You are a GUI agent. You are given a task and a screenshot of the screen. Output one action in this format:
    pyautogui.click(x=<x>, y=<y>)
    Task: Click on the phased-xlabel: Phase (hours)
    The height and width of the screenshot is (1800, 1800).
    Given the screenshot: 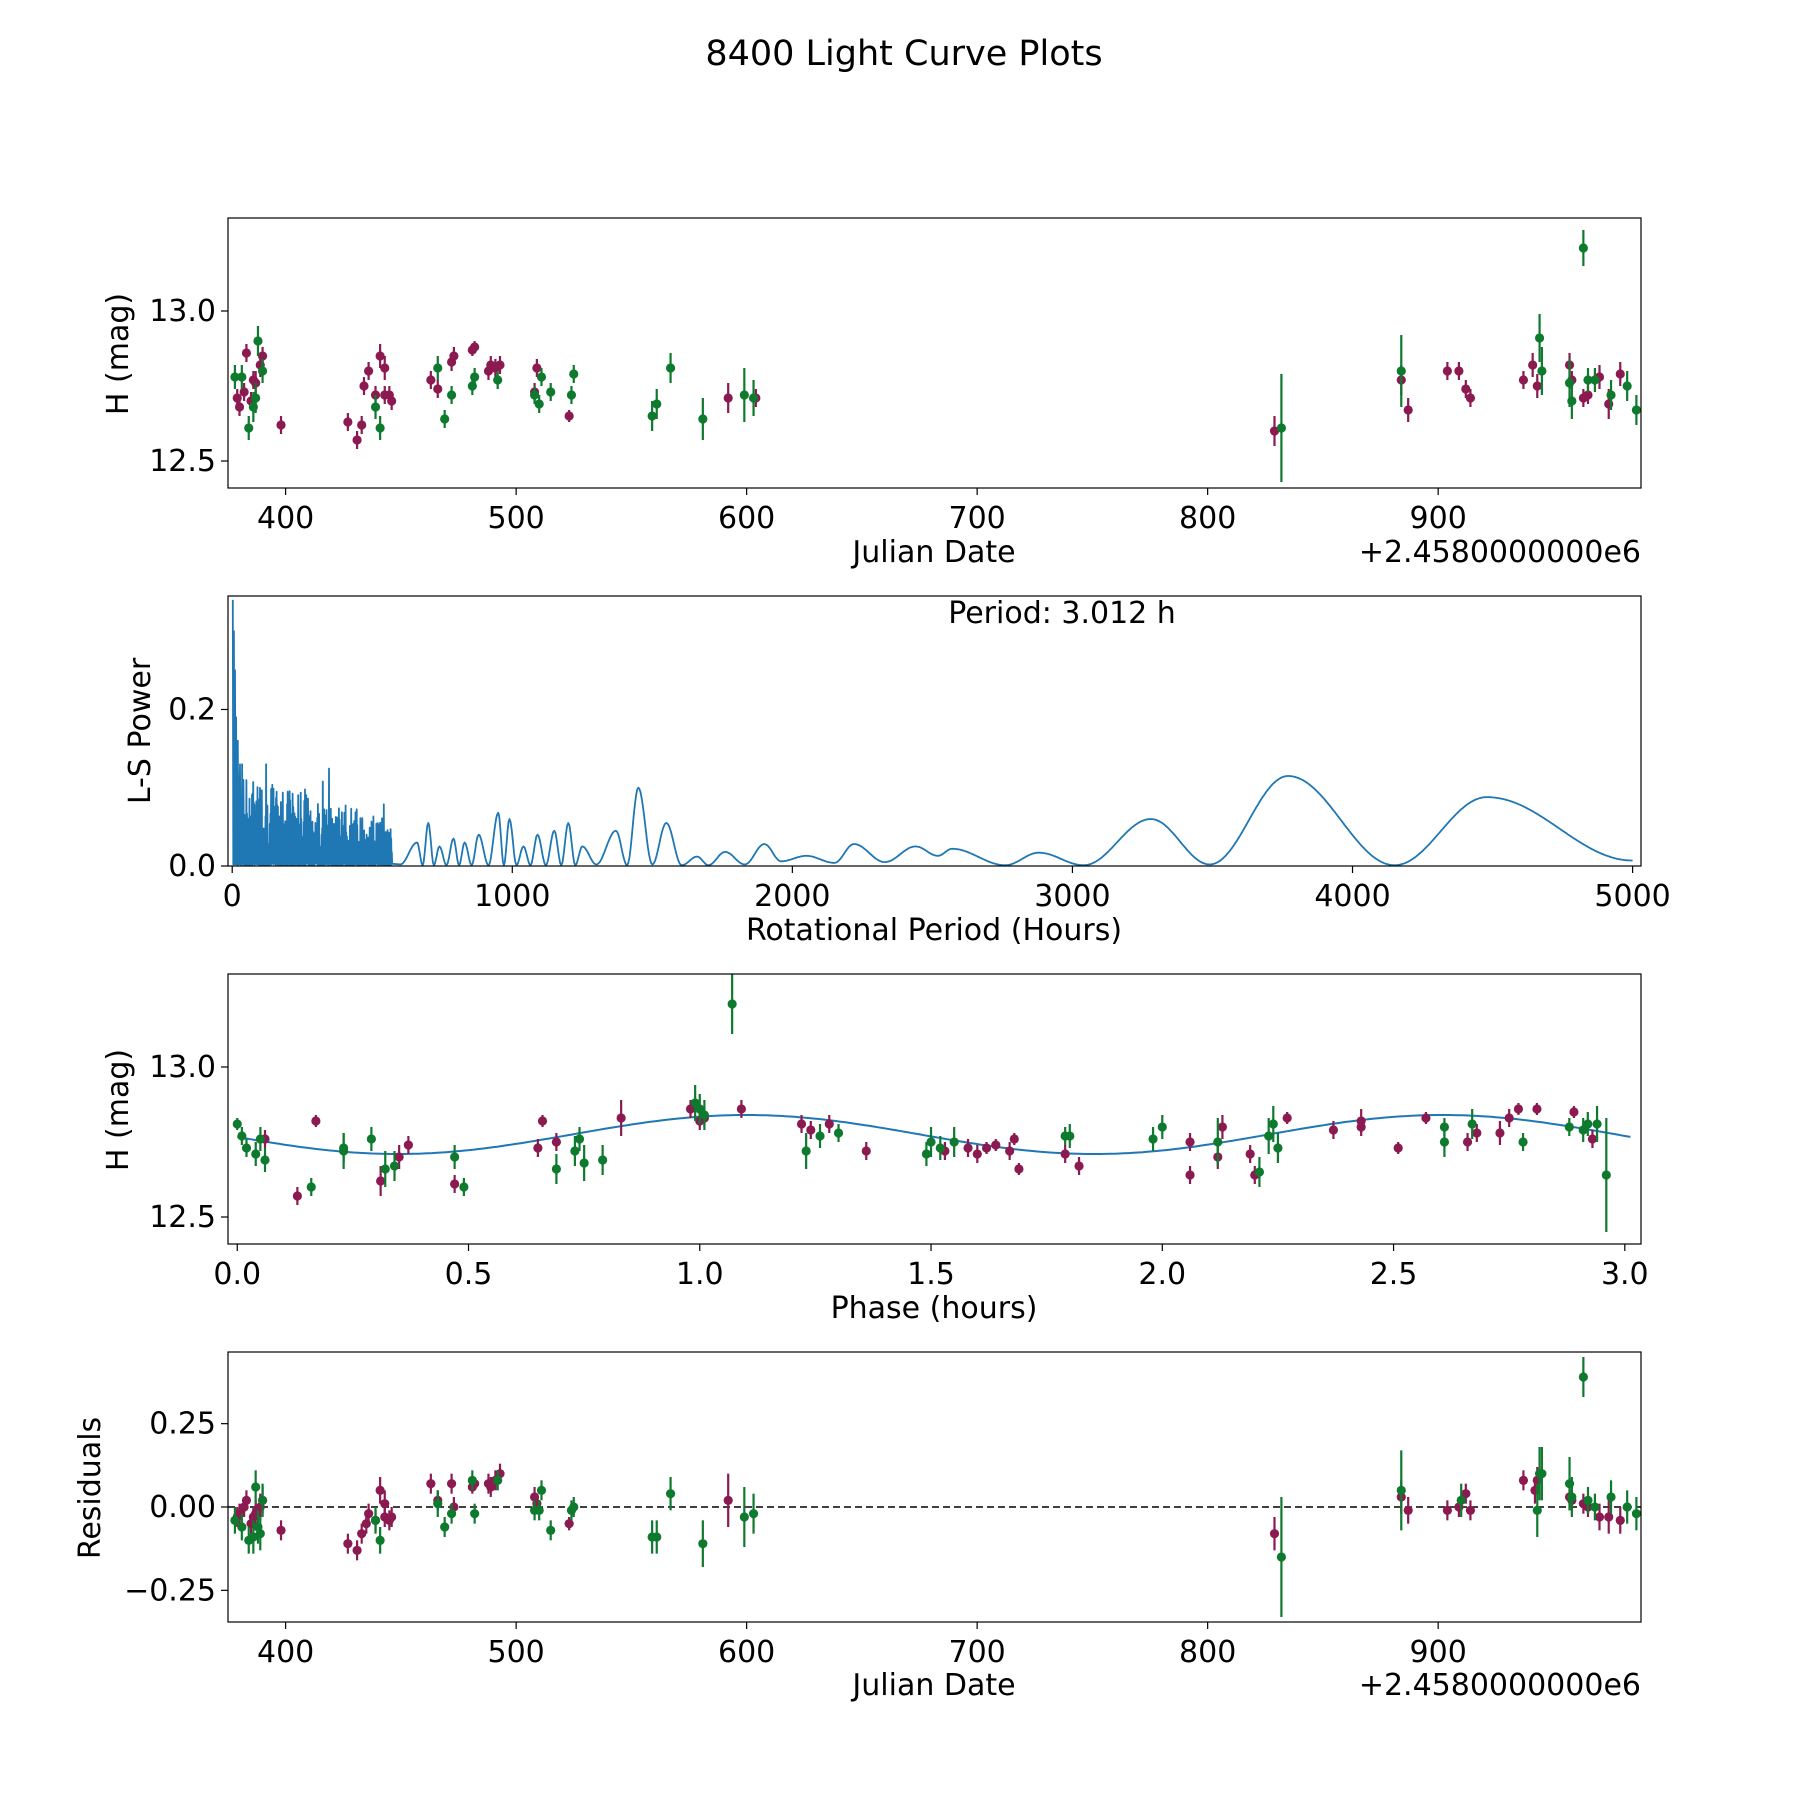 What is the action you would take?
    pyautogui.click(x=934, y=1308)
    